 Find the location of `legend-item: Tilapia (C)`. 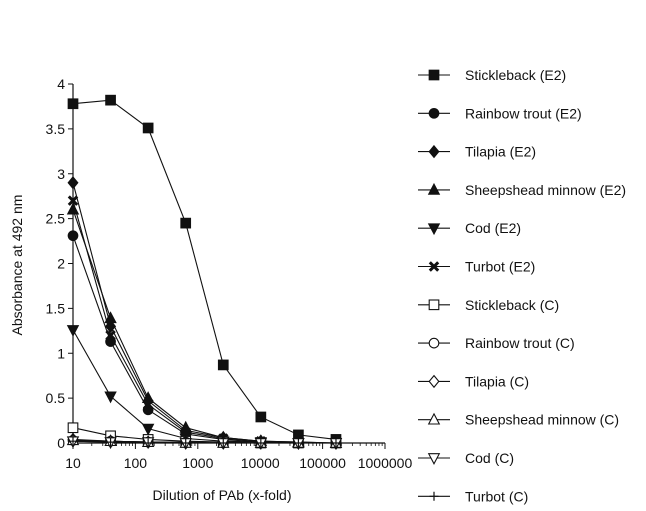

legend-item: Tilapia (C) is located at coordinates (473, 381).